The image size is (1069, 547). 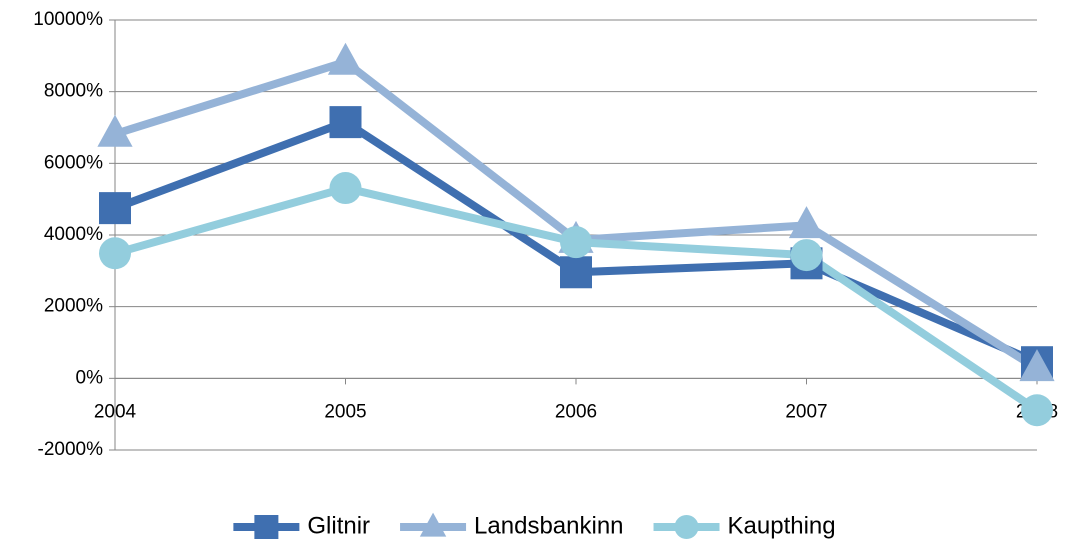 I want to click on y-tick-label: 6000%, so click(x=73, y=162).